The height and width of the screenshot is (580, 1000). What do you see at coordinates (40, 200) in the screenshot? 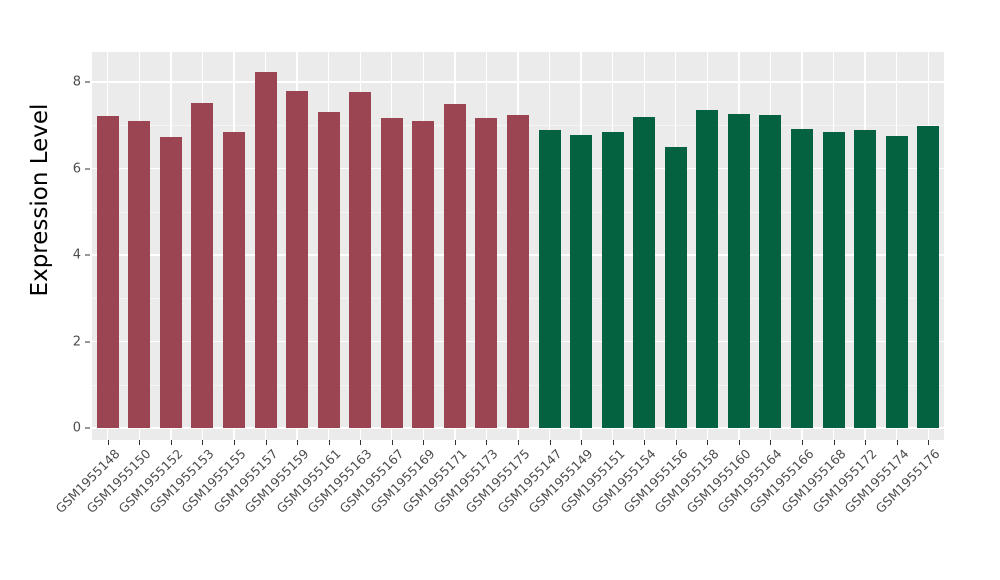
I see `y-axis-title: Expression Level` at bounding box center [40, 200].